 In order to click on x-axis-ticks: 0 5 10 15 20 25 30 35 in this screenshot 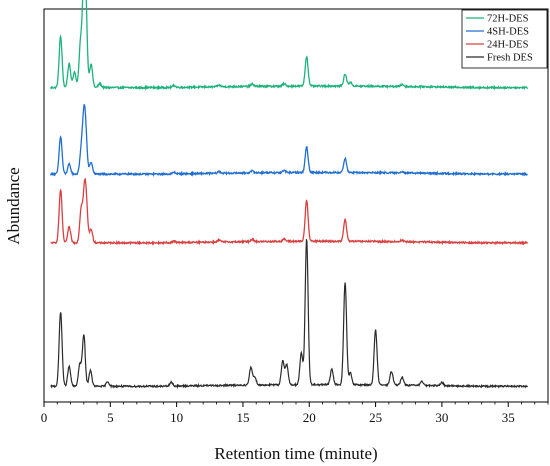, I will do `click(295, 413)`.